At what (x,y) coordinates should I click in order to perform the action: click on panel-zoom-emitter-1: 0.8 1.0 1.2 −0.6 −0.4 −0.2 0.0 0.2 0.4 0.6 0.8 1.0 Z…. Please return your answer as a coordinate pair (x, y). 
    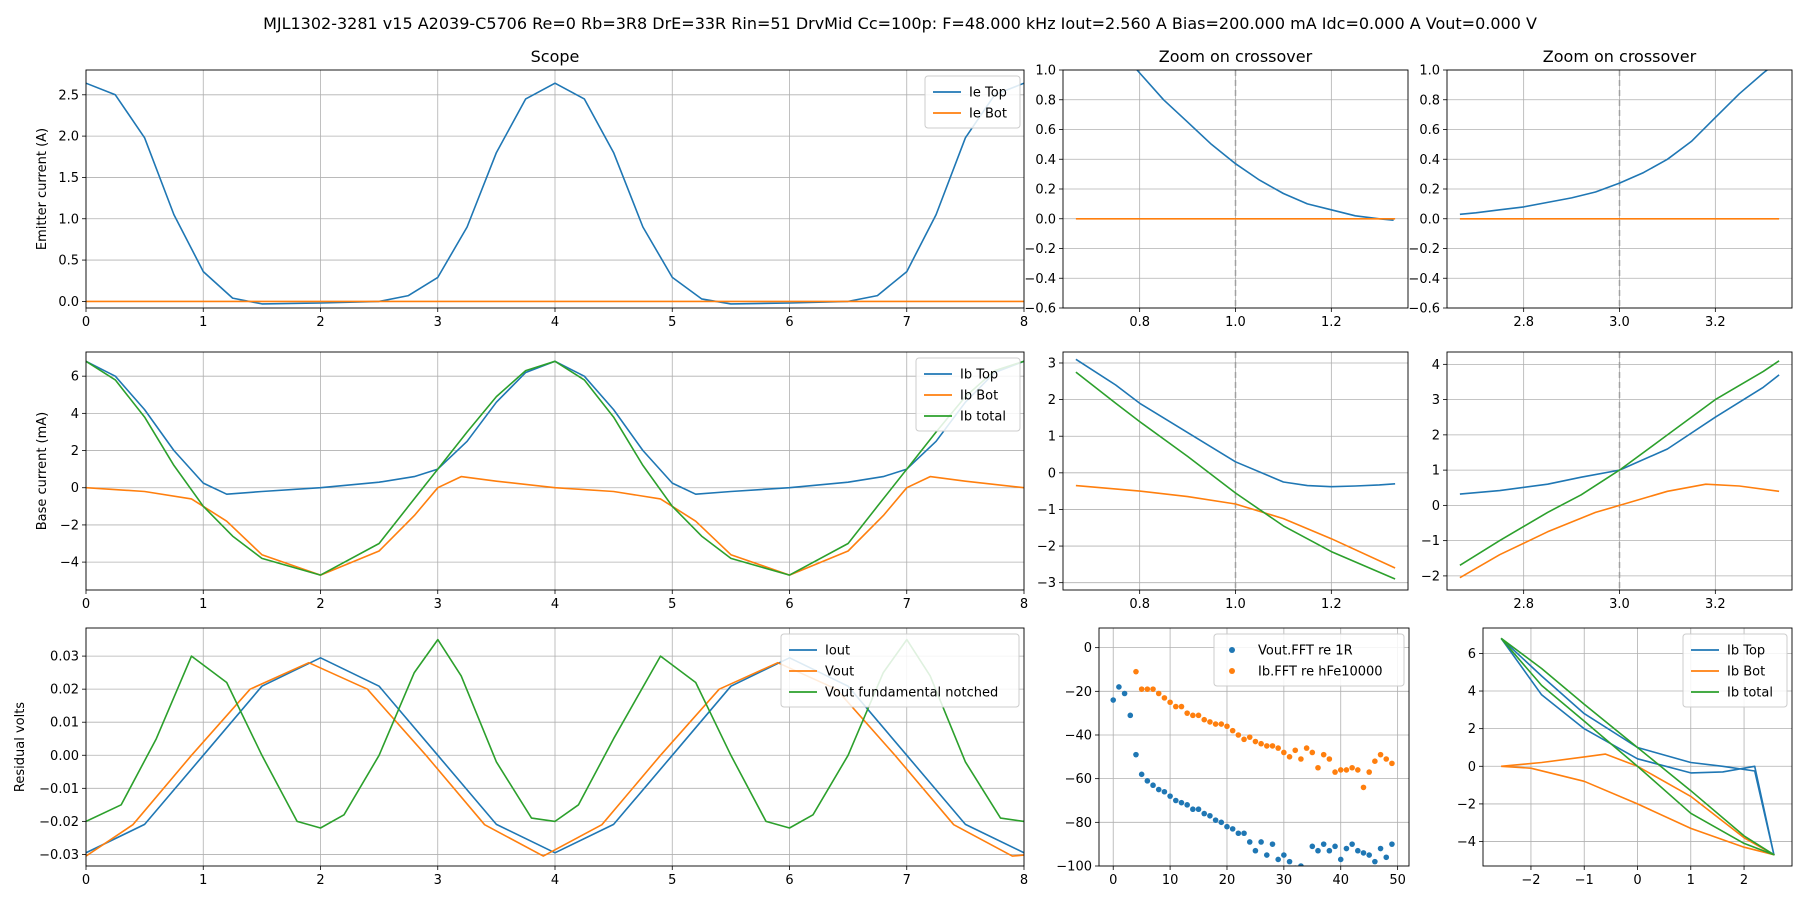
    Looking at the image, I should click on (1216, 188).